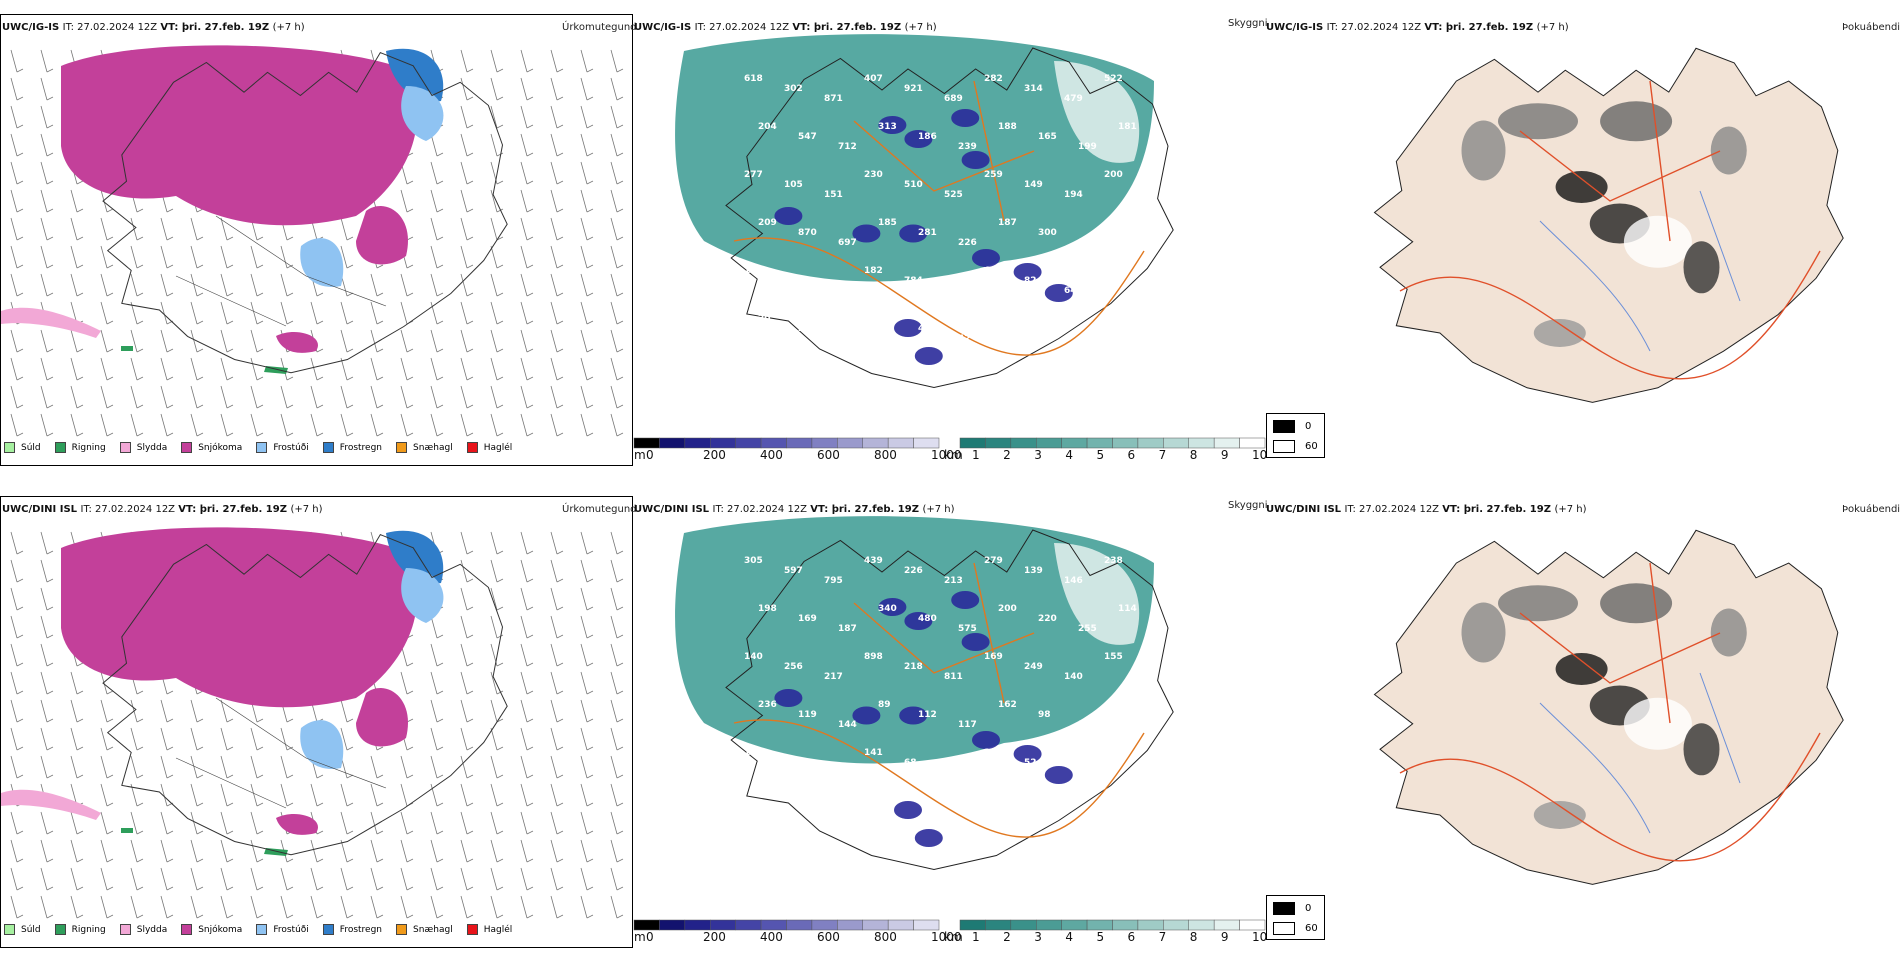 Image resolution: width=1900 pixels, height=962 pixels. What do you see at coordinates (1131, 455) in the screenshot?
I see `scale-tick: 6` at bounding box center [1131, 455].